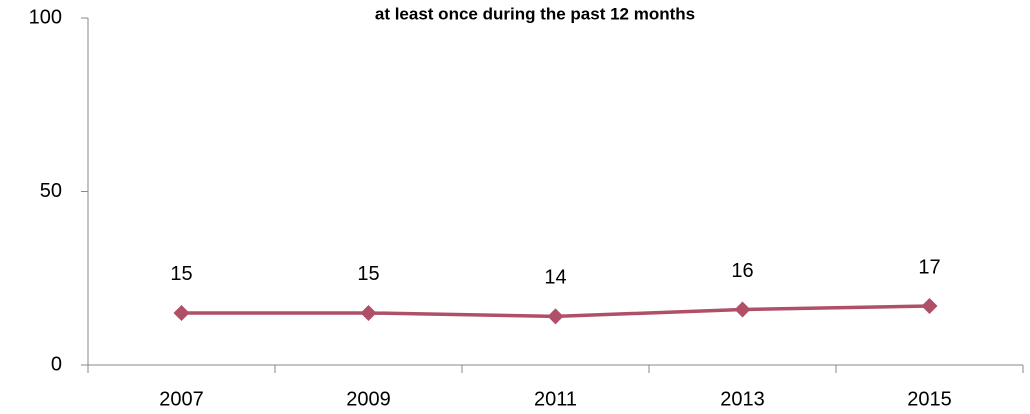  Describe the element at coordinates (45, 17) in the screenshot. I see `y-tick-label: 100` at that location.